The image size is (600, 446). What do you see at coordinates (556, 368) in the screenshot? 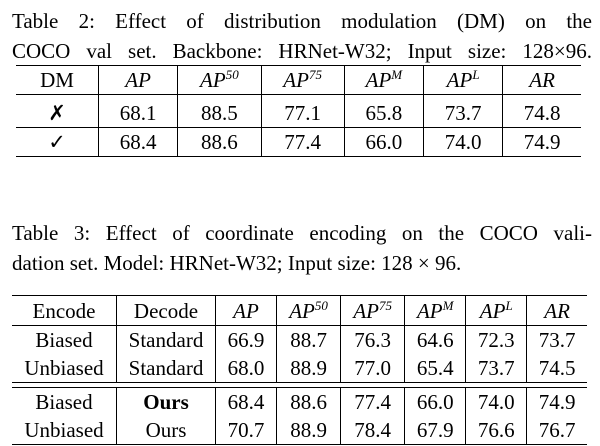
I see `table-cell: 74.5` at bounding box center [556, 368].